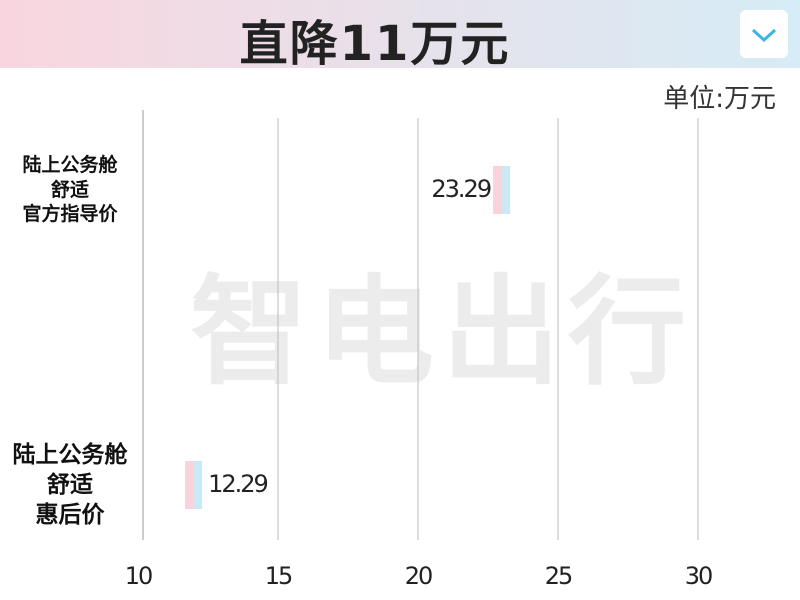 Image resolution: width=800 pixels, height=600 pixels. I want to click on header, so click(400, 34).